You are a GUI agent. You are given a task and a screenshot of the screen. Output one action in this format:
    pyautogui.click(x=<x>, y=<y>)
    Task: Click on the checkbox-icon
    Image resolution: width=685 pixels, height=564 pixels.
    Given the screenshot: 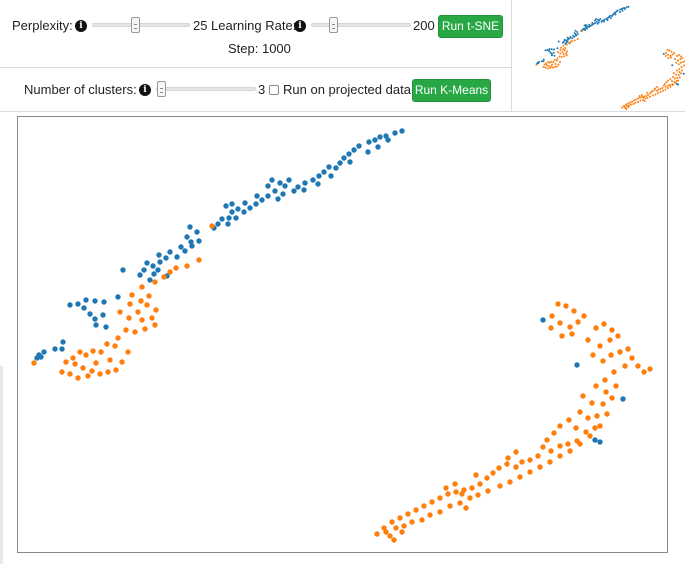 What is the action you would take?
    pyautogui.click(x=274, y=90)
    